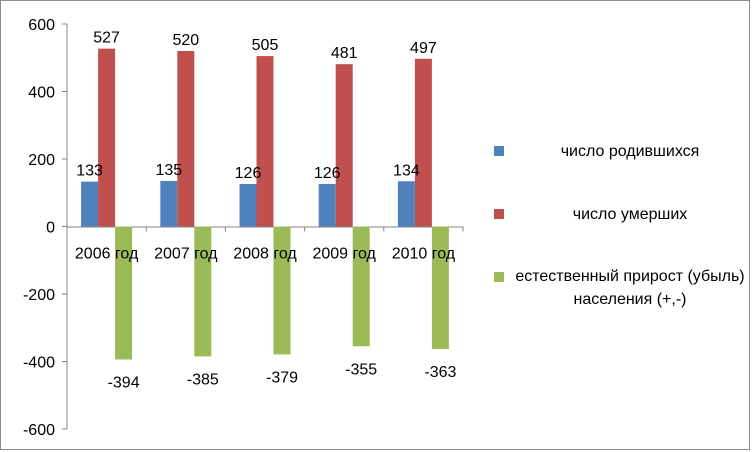 The image size is (752, 452). I want to click on category-label: 2007 год, so click(186, 254).